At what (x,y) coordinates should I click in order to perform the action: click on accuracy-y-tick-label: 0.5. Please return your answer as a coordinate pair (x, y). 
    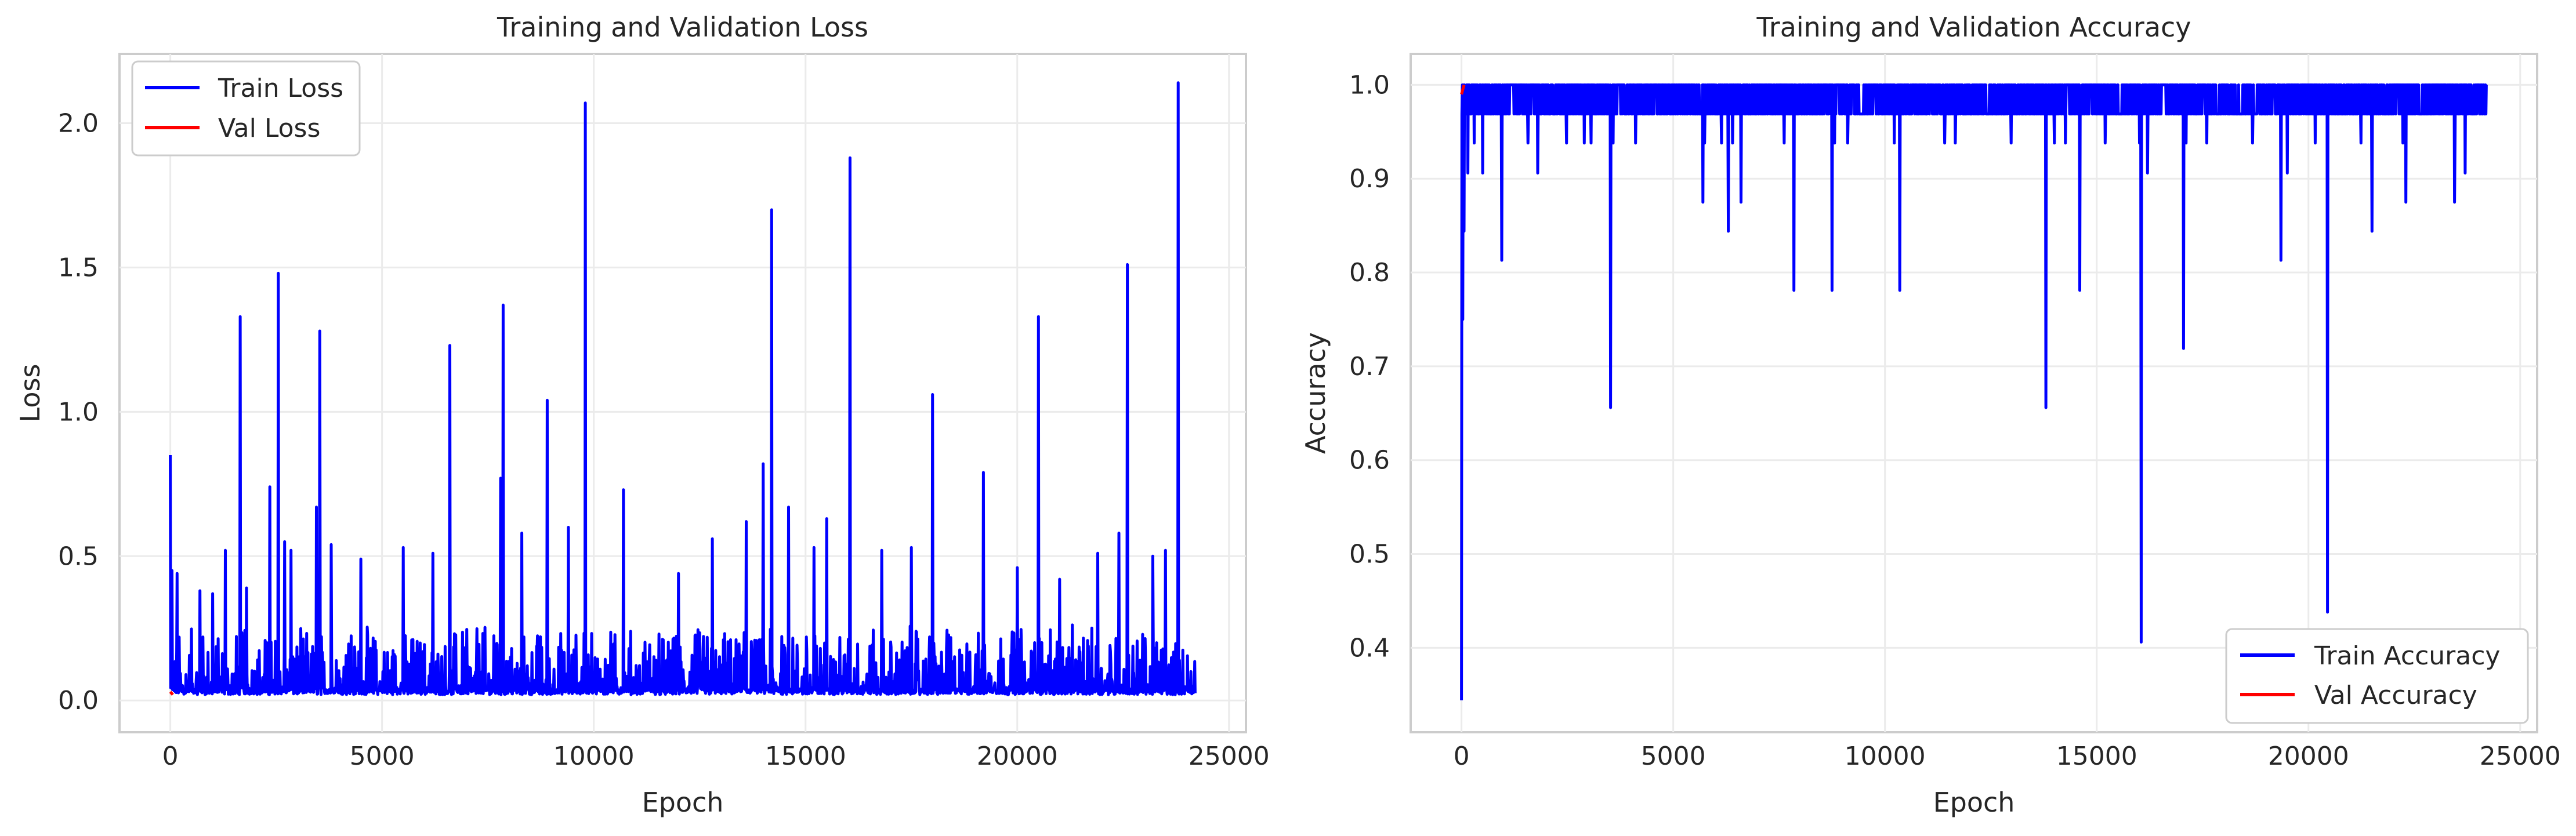
    Looking at the image, I should click on (1370, 554).